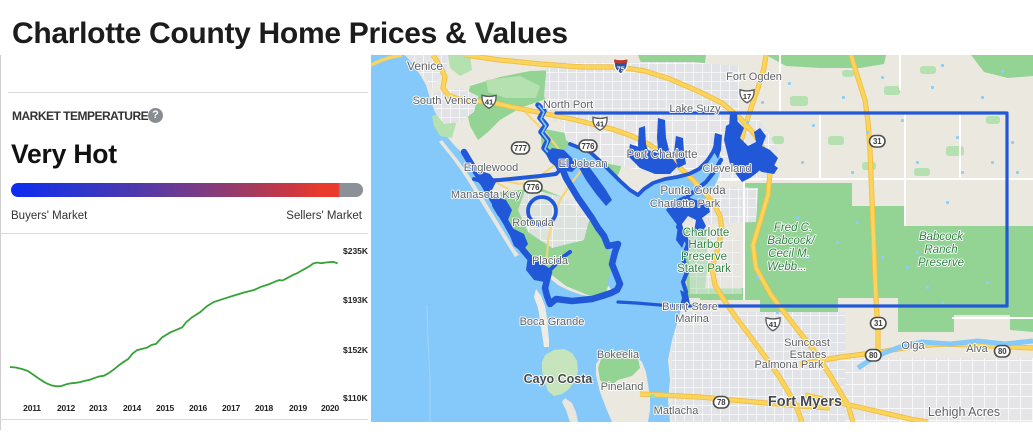  What do you see at coordinates (727, 169) in the screenshot?
I see `svg-text: Cleveland` at bounding box center [727, 169].